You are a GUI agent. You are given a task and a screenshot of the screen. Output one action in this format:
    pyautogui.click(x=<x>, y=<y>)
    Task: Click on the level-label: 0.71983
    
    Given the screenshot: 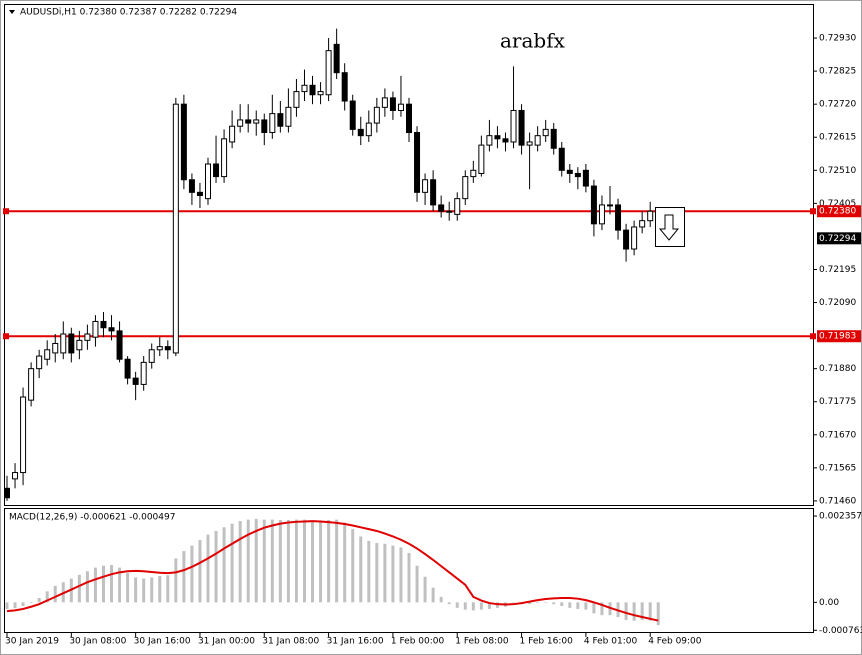 What is the action you would take?
    pyautogui.click(x=837, y=337)
    